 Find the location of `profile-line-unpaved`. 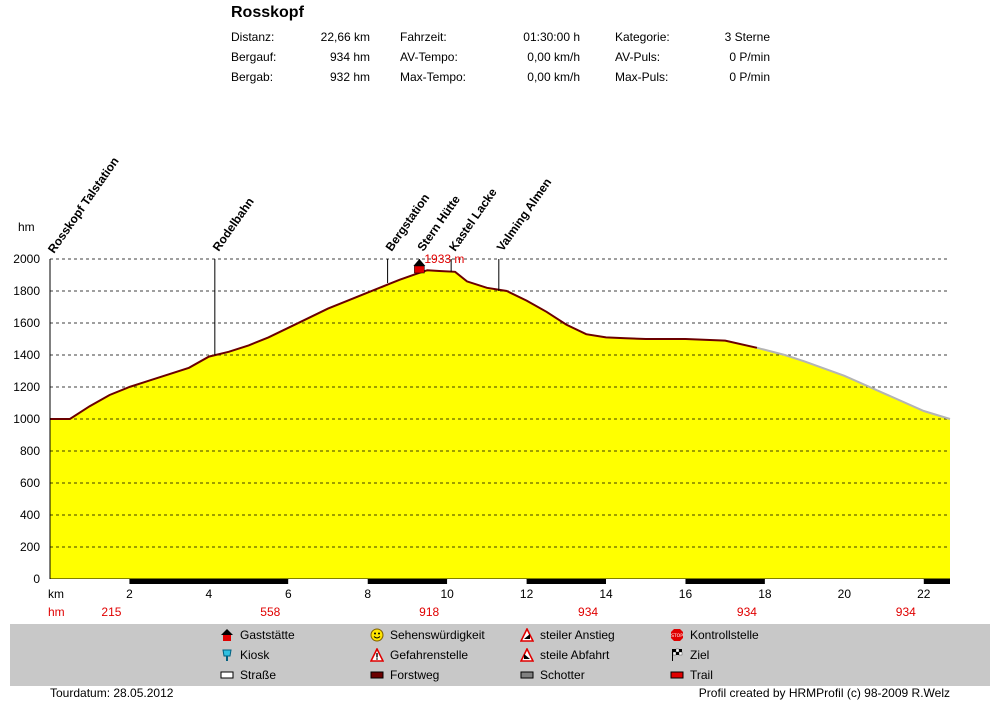

profile-line-unpaved is located at coordinates (853, 383).